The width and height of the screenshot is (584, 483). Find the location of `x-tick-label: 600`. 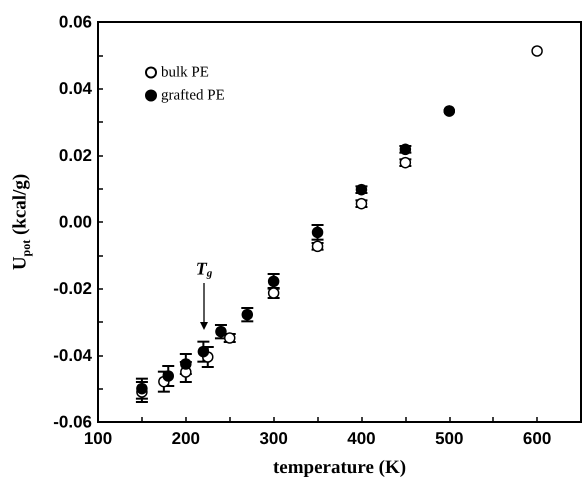

x-tick-label: 600 is located at coordinates (537, 438).